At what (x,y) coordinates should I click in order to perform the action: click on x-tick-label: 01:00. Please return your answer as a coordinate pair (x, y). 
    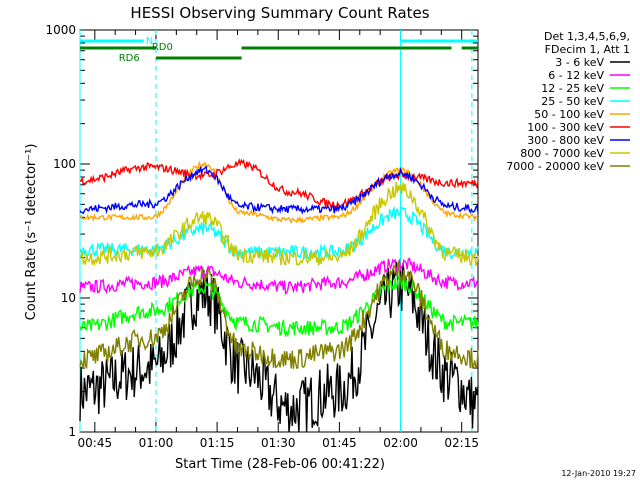
    Looking at the image, I should click on (156, 443).